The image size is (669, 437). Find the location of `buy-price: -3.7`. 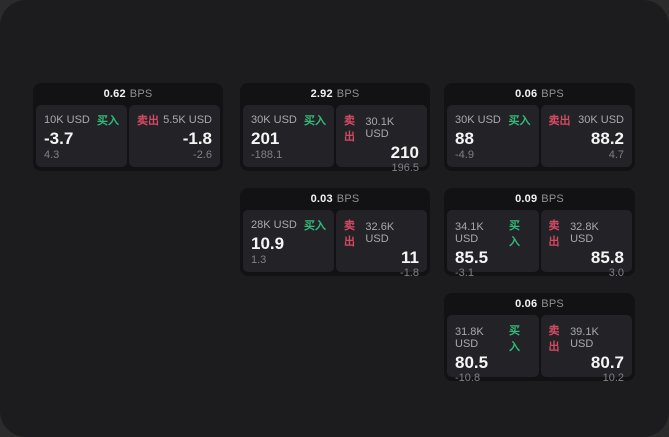

buy-price: -3.7 is located at coordinates (59, 138).